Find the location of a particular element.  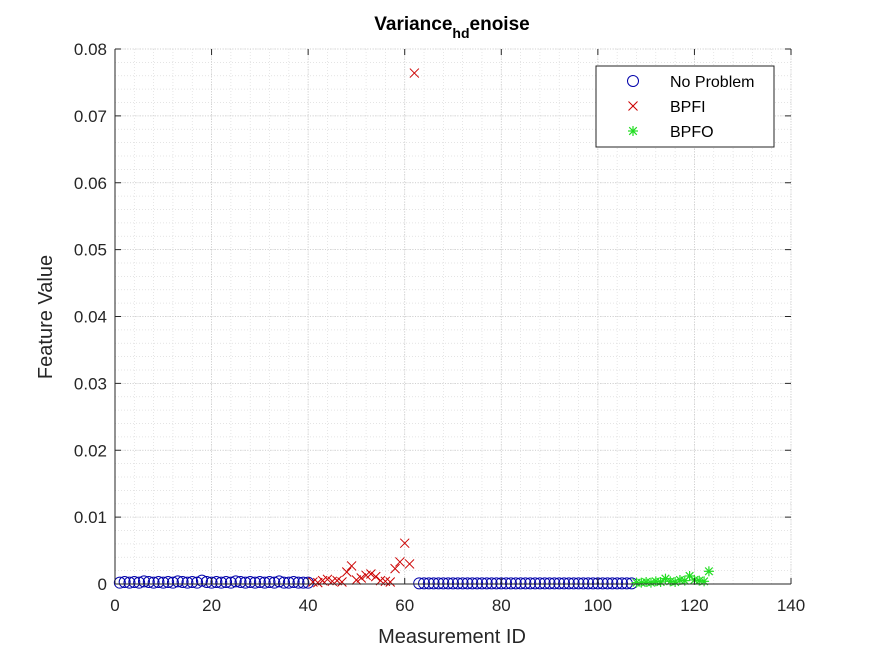

y-tick-label: 0.07 is located at coordinates (90, 116).